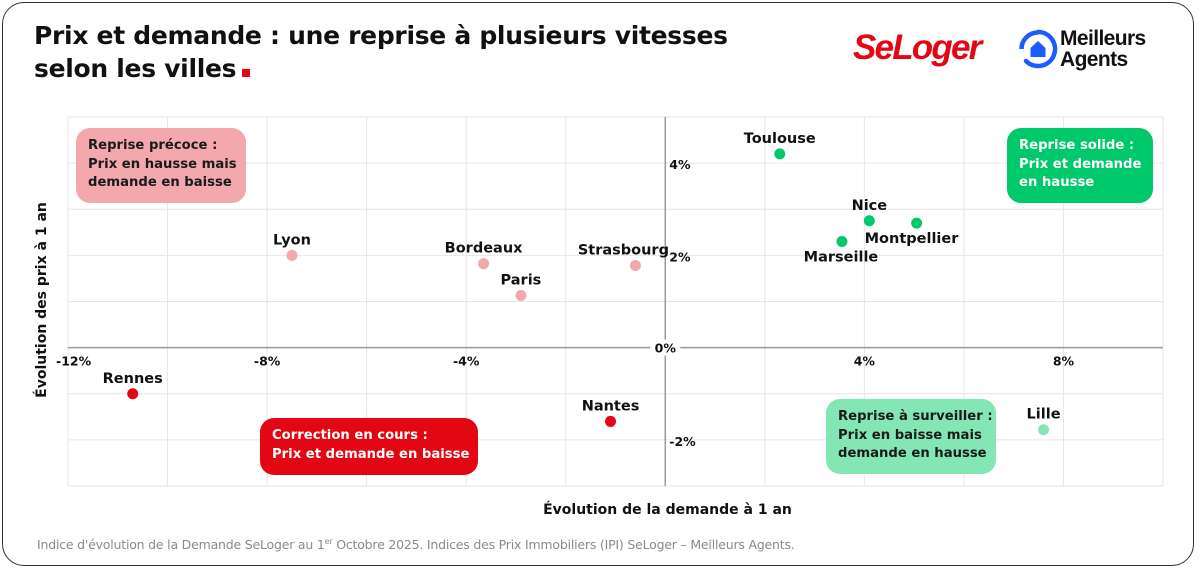 This screenshot has width=1200, height=570. I want to click on city-label-toulouse: Toulouse, so click(780, 139).